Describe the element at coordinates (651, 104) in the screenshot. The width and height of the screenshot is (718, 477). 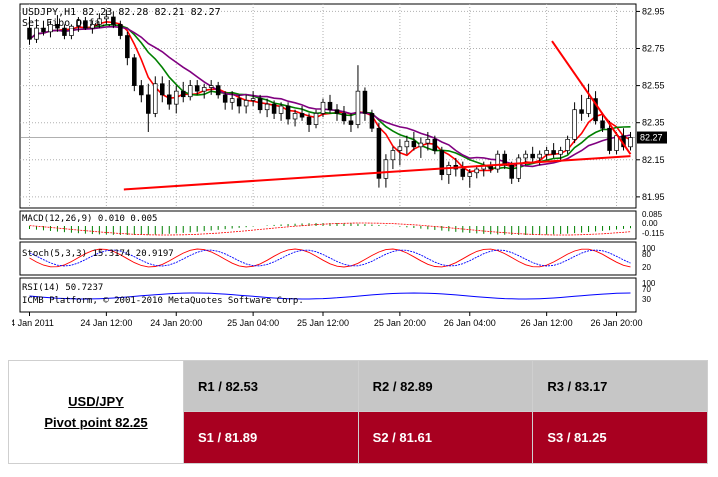
I see `y-axis: 82.95 82.75 82.55 82.35 82.15 81.95 82.27` at that location.